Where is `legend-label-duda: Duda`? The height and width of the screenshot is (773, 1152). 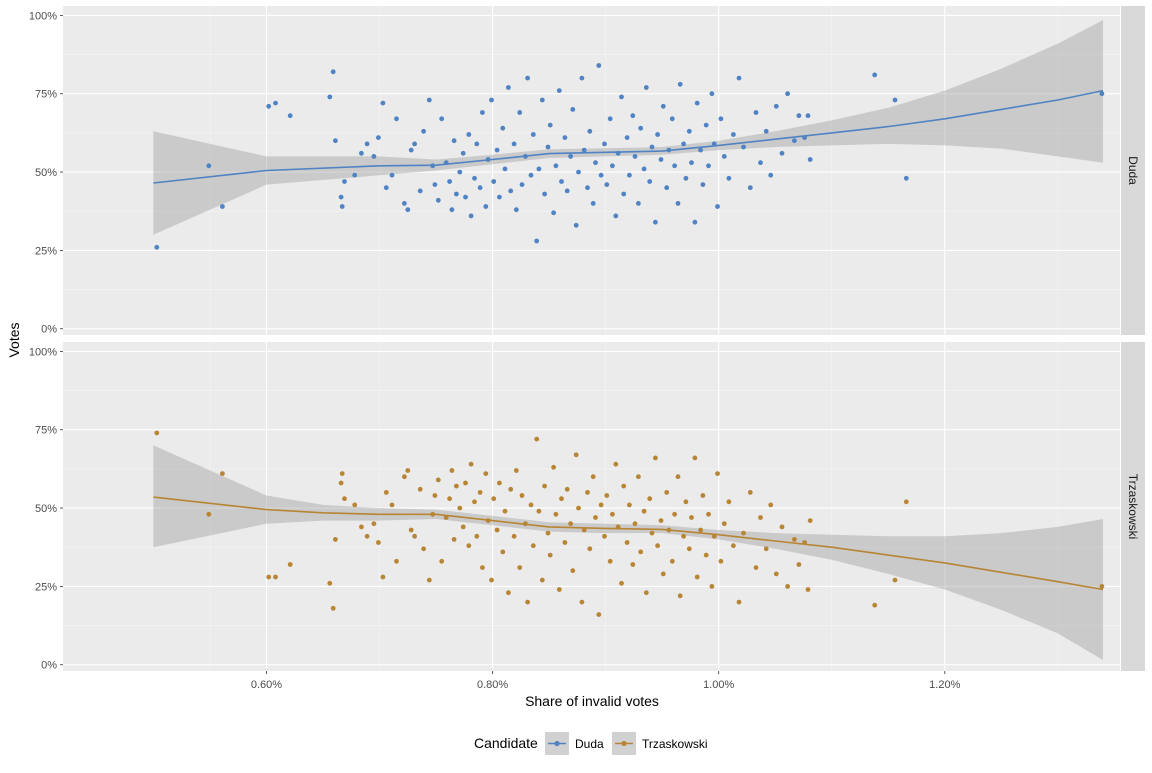 legend-label-duda: Duda is located at coordinates (589, 744).